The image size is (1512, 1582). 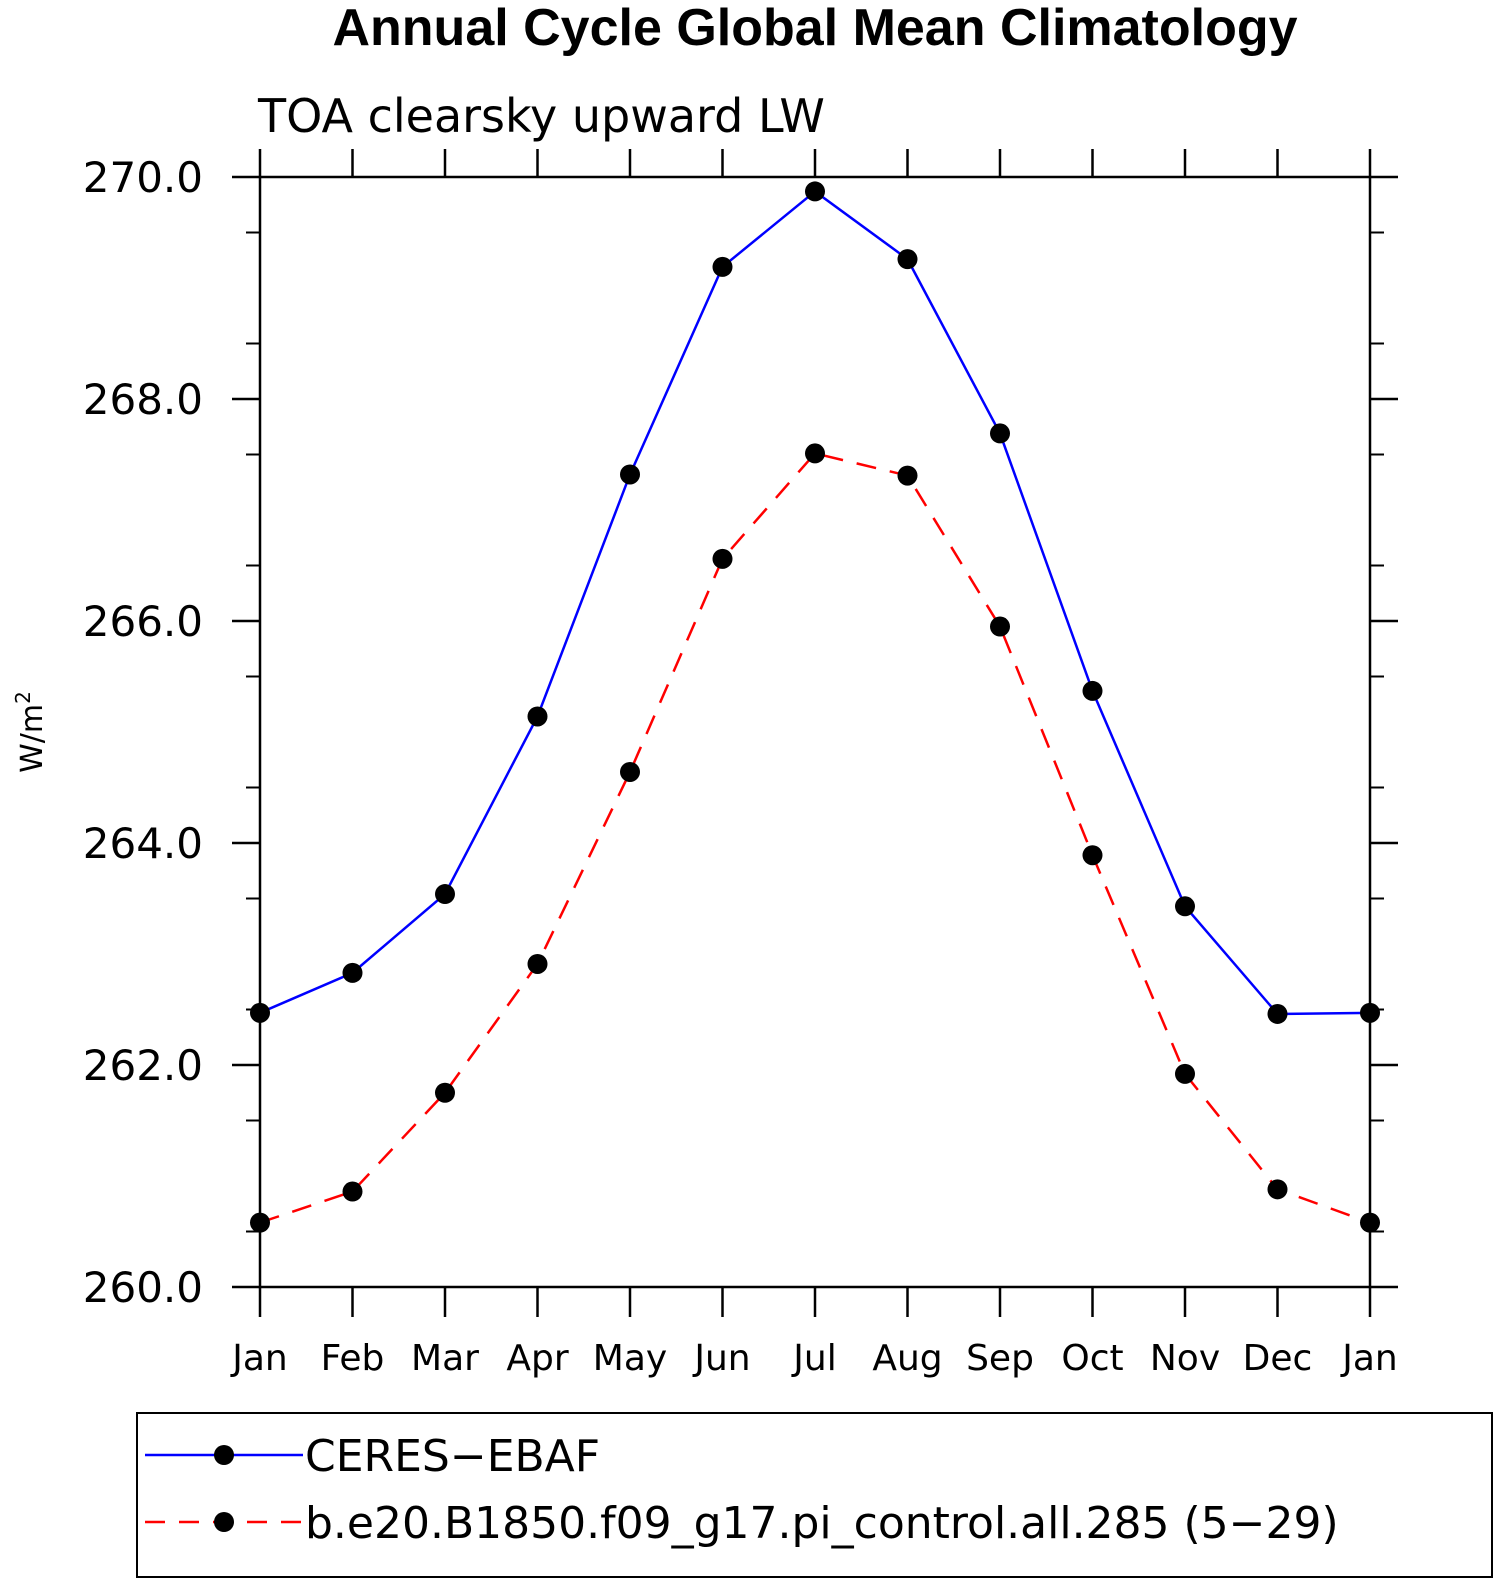 I want to click on x-tick-label: Oct, so click(x=1092, y=1358).